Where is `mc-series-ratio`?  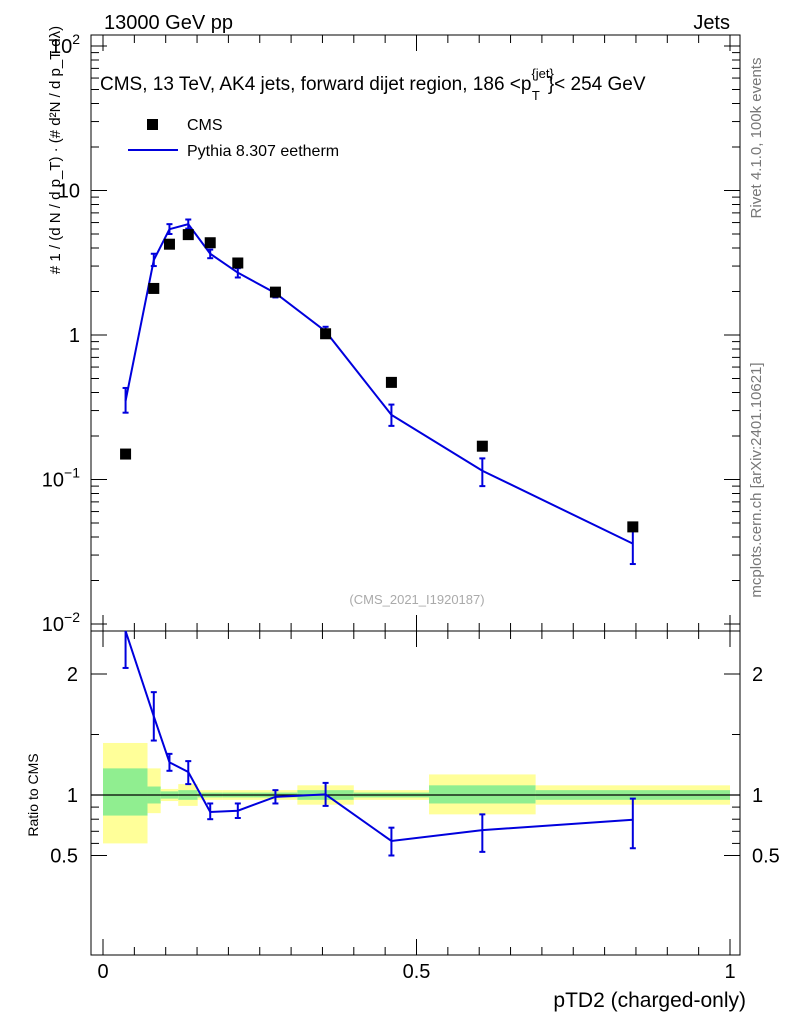 mc-series-ratio is located at coordinates (379, 743).